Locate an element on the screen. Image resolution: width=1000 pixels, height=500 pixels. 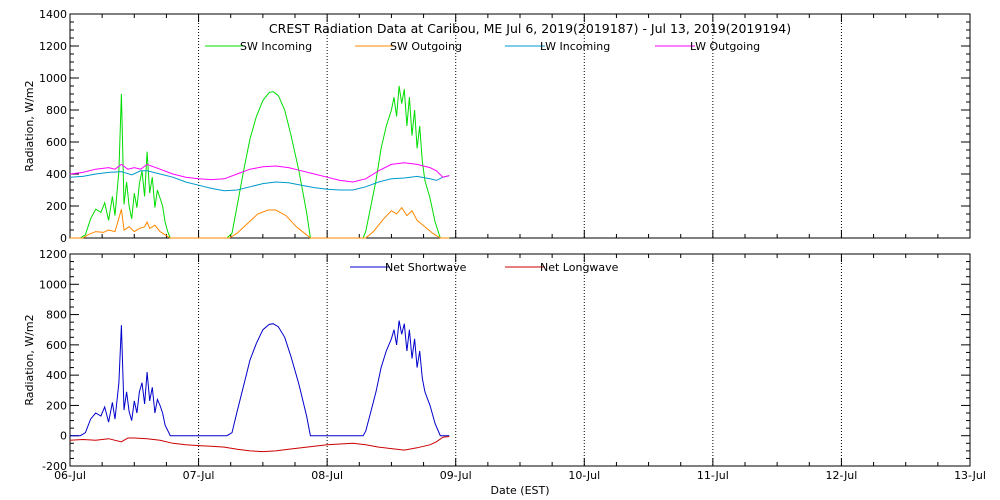
y-tick-label: 1400 is located at coordinates (53, 14).